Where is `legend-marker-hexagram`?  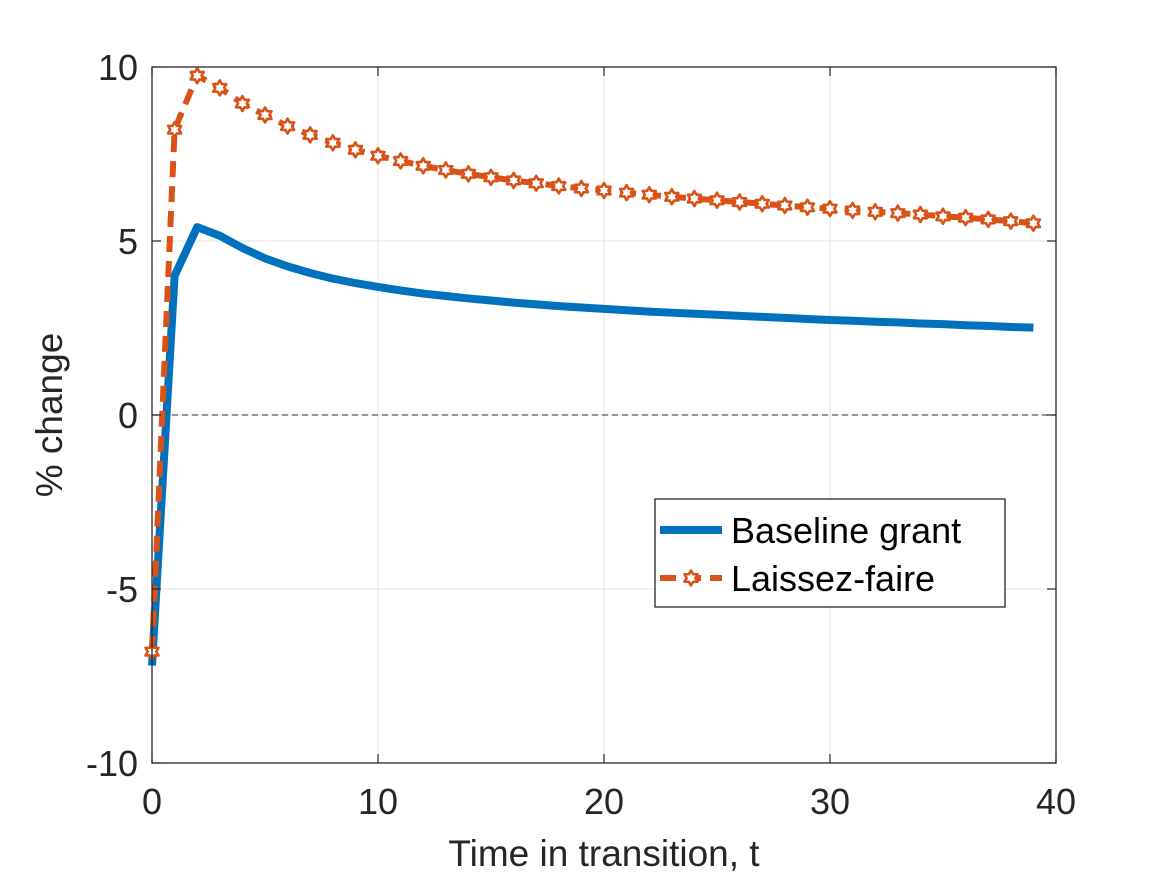 legend-marker-hexagram is located at coordinates (691, 578).